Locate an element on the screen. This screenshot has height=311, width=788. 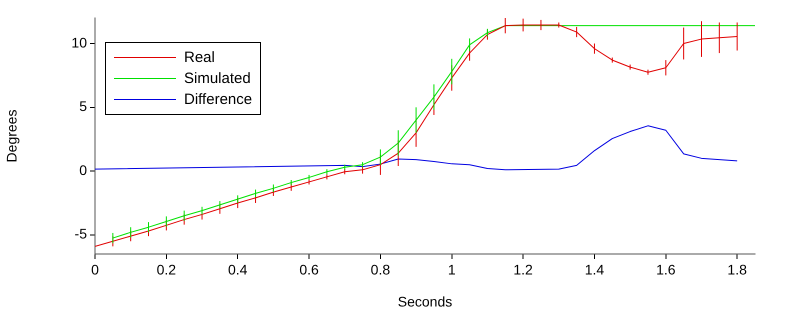
x-tick-label: 0.6 is located at coordinates (309, 269).